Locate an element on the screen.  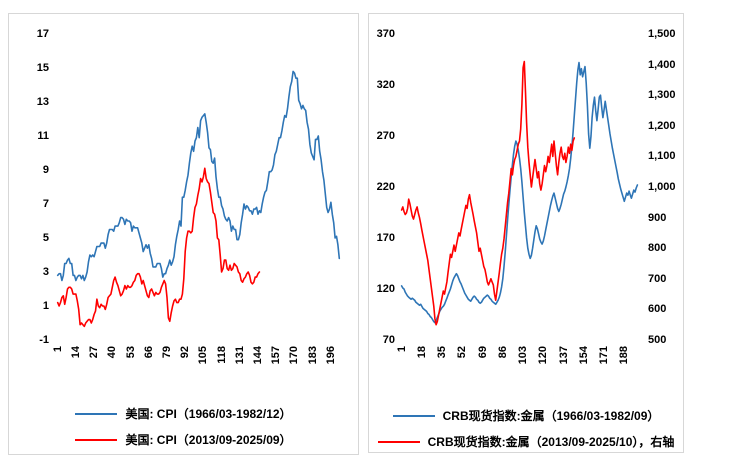
y-tick-label: 170 is located at coordinates (385, 238).